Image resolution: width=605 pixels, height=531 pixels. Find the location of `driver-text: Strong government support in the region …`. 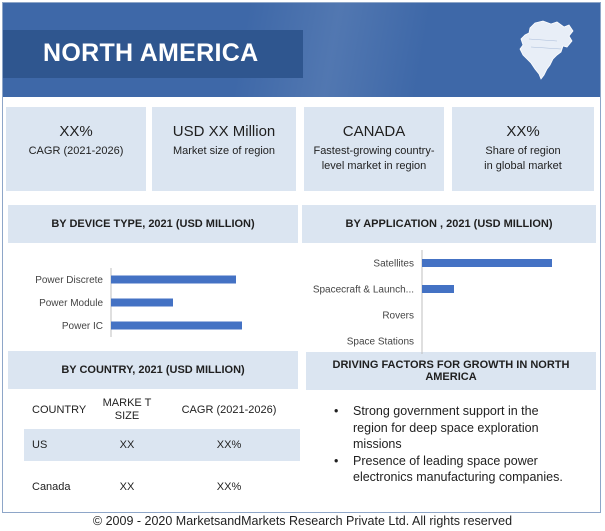

driver-text: Strong government support in the region … is located at coordinates (446, 427).